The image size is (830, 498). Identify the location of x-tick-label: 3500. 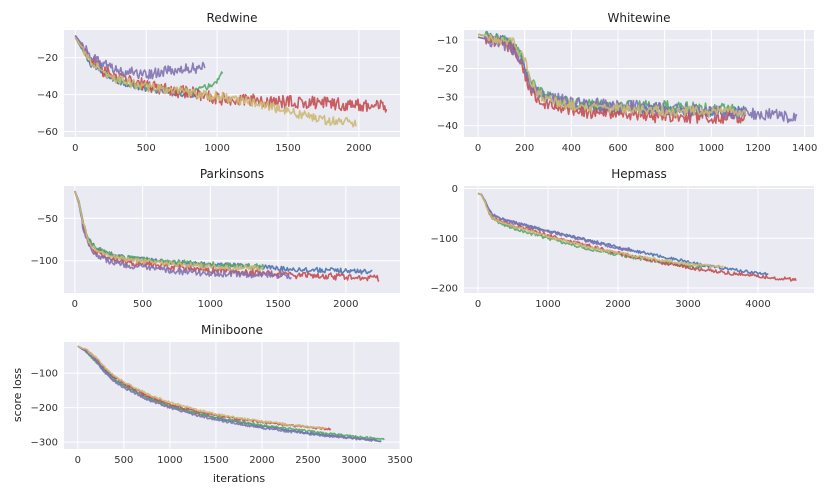
(399, 460).